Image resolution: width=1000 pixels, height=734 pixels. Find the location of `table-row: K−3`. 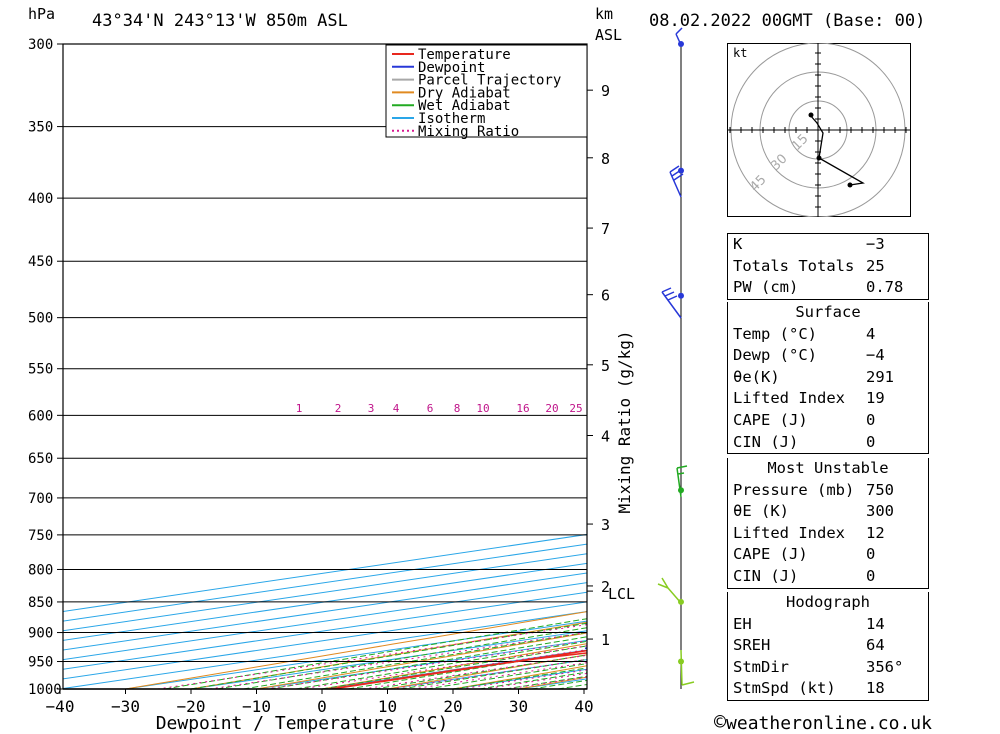

table-row: K−3 is located at coordinates (828, 245).